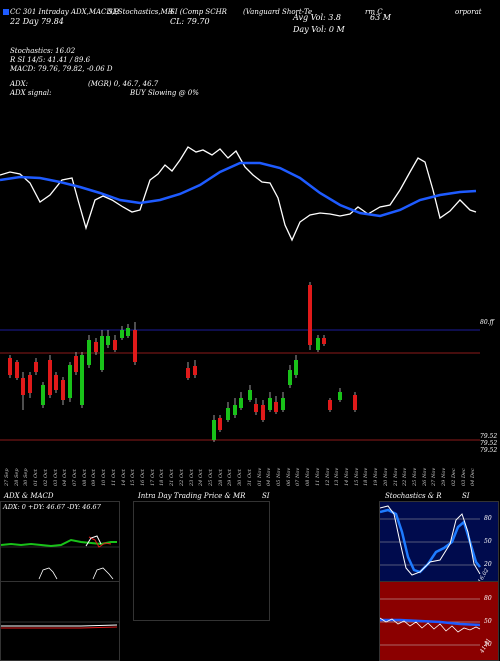  What do you see at coordinates (238, 189) in the screenshot?
I see `moving-average-line` at bounding box center [238, 189].